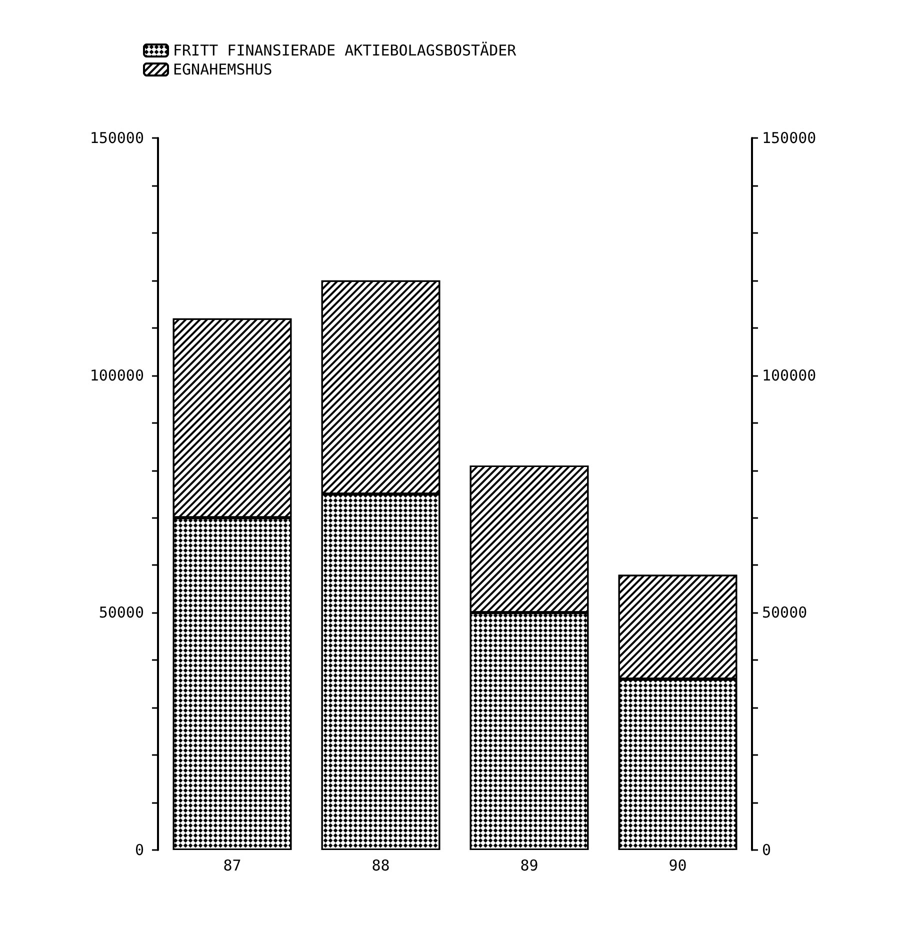 The height and width of the screenshot is (936, 920). Describe the element at coordinates (139, 850) in the screenshot. I see `y-tick-label: 0` at that location.